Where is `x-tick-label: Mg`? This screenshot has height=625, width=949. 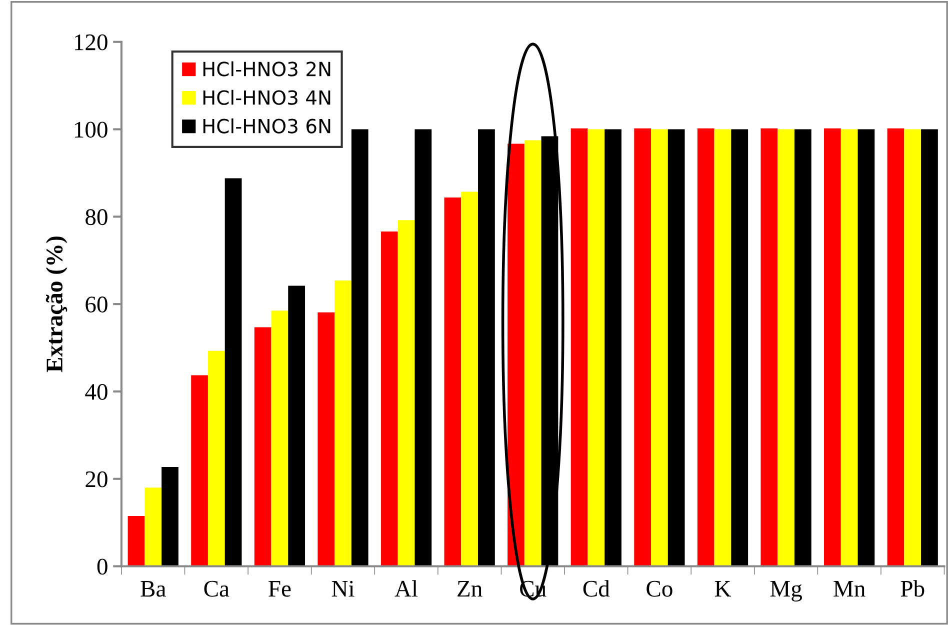
x-tick-label: Mg is located at coordinates (786, 591).